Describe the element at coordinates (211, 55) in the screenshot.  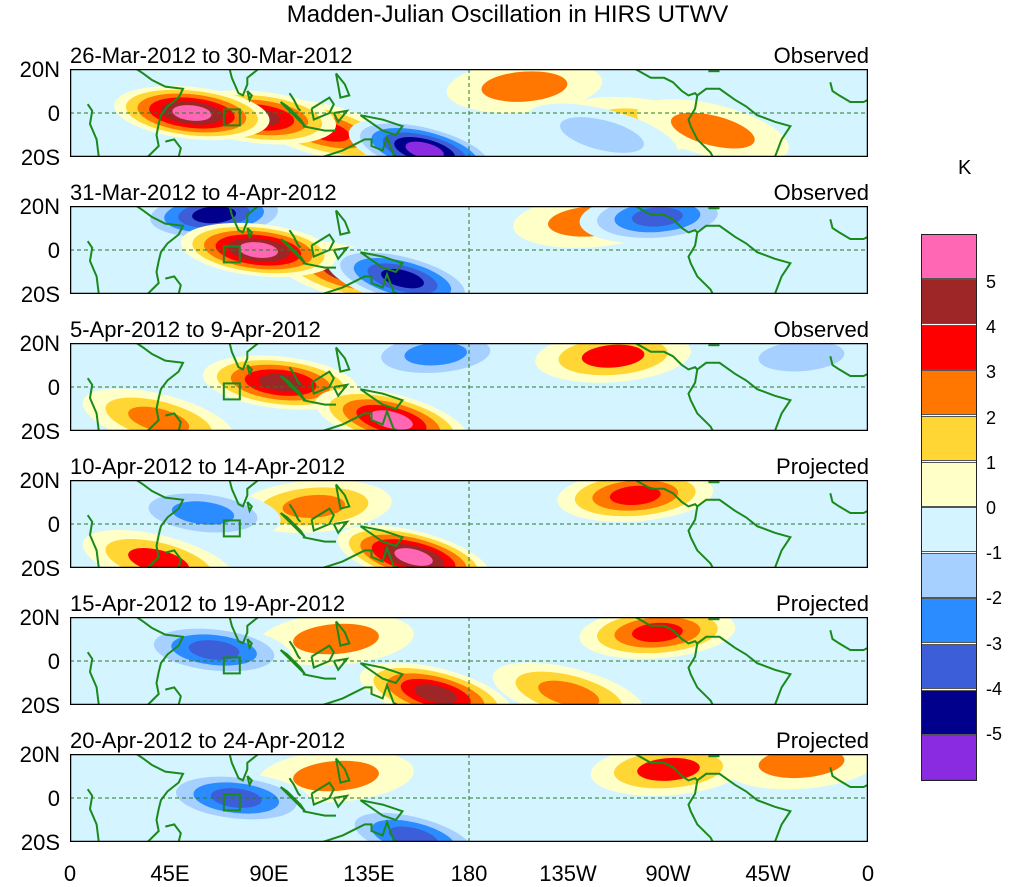
I see `panel-date-label: 26-Mar-2012 to 30-Mar-2012` at that location.